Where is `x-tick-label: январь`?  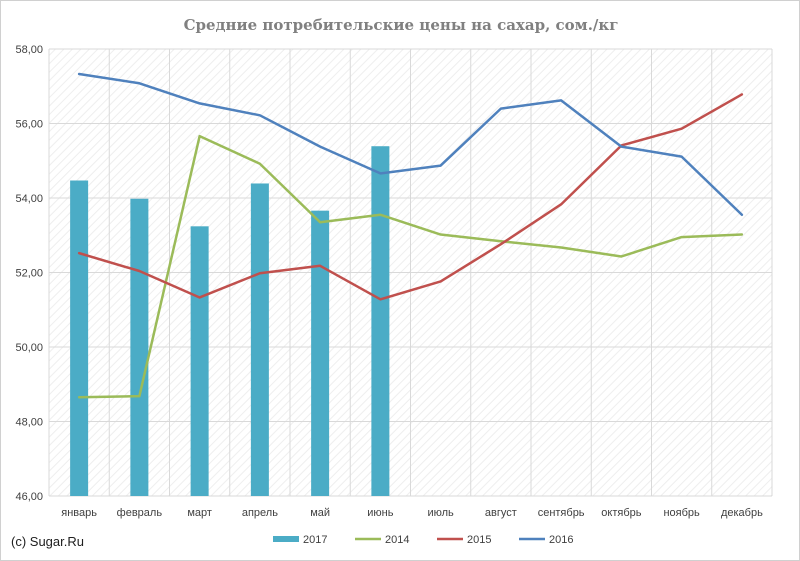 x-tick-label: январь is located at coordinates (79, 513).